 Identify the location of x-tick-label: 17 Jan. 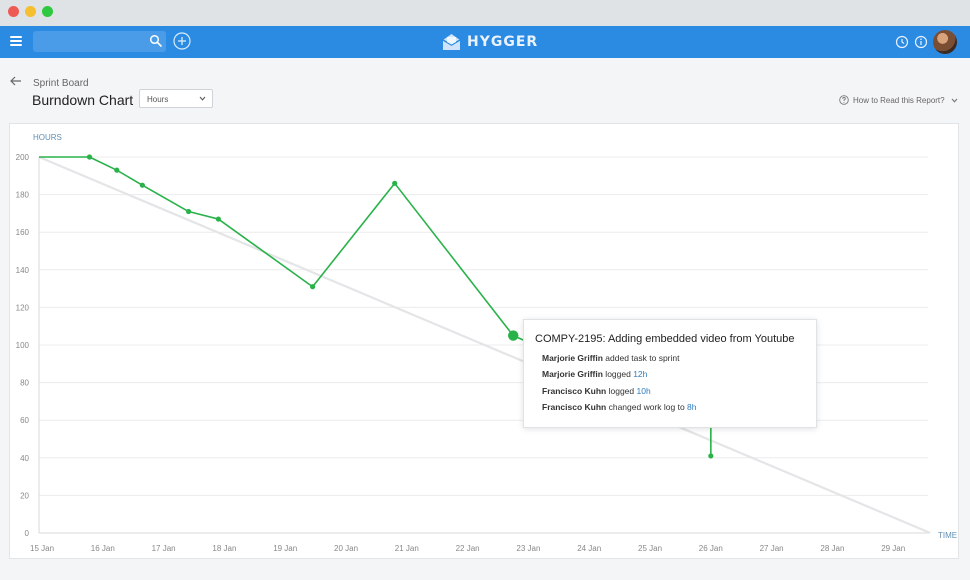
(164, 548).